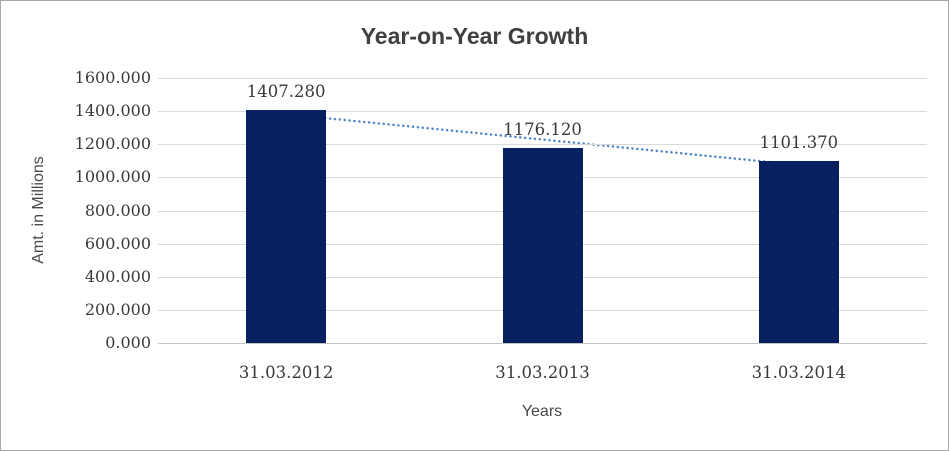  What do you see at coordinates (112, 110) in the screenshot?
I see `y-tick-label: 1400.000` at bounding box center [112, 110].